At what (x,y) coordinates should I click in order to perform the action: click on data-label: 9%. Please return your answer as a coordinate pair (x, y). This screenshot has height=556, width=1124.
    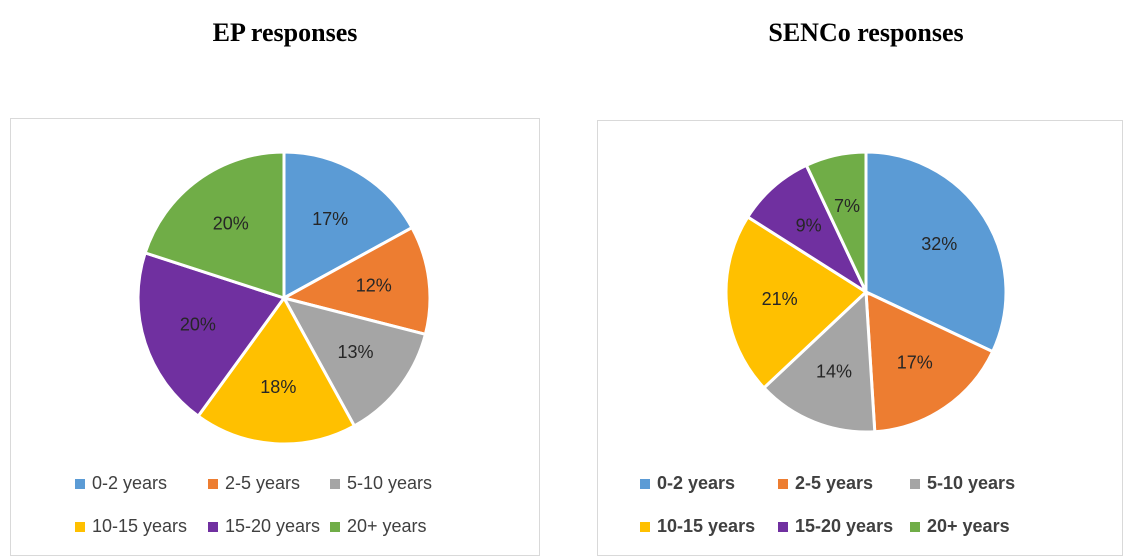
    Looking at the image, I should click on (809, 226).